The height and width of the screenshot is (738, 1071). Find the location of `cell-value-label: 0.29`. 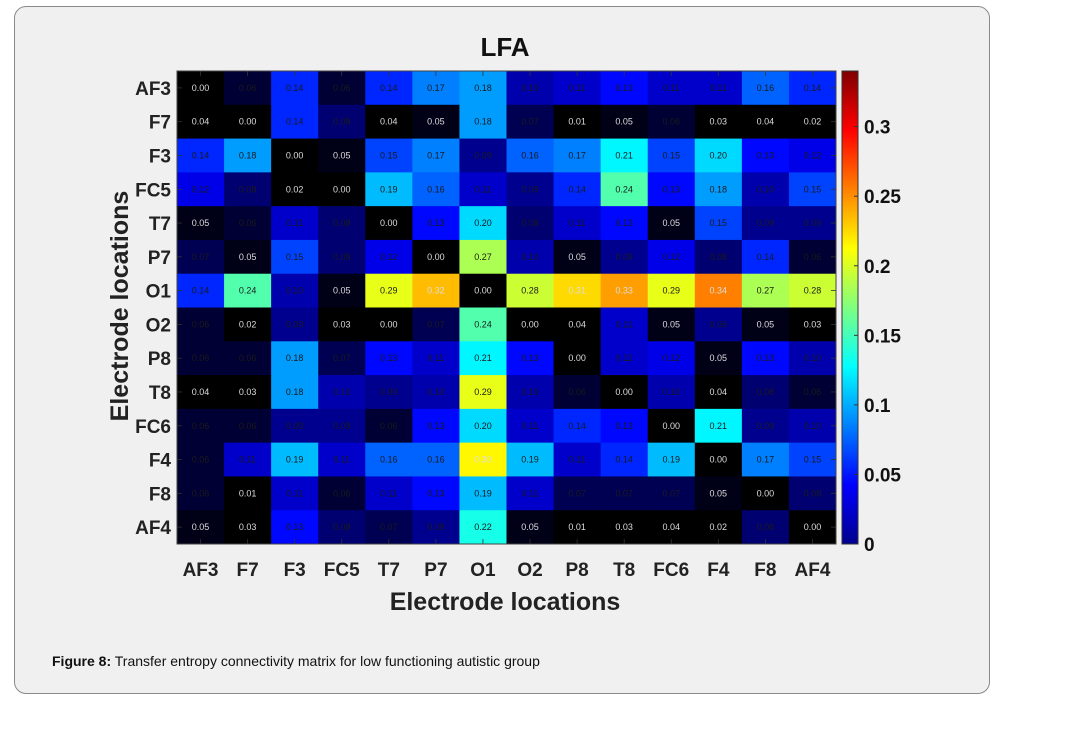

cell-value-label: 0.29 is located at coordinates (671, 291).